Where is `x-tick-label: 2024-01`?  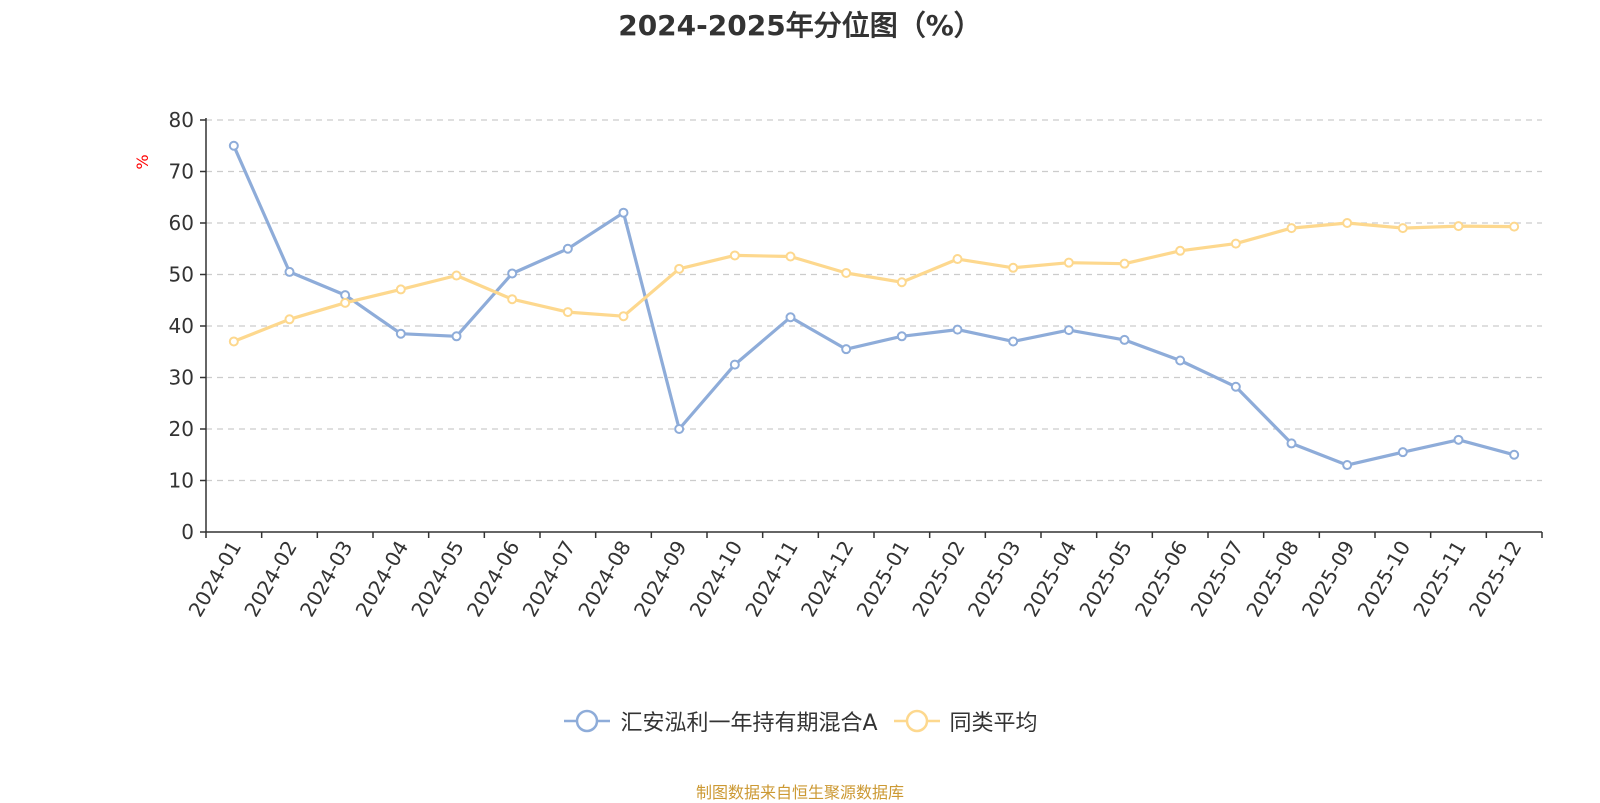 x-tick-label: 2024-01 is located at coordinates (215, 579).